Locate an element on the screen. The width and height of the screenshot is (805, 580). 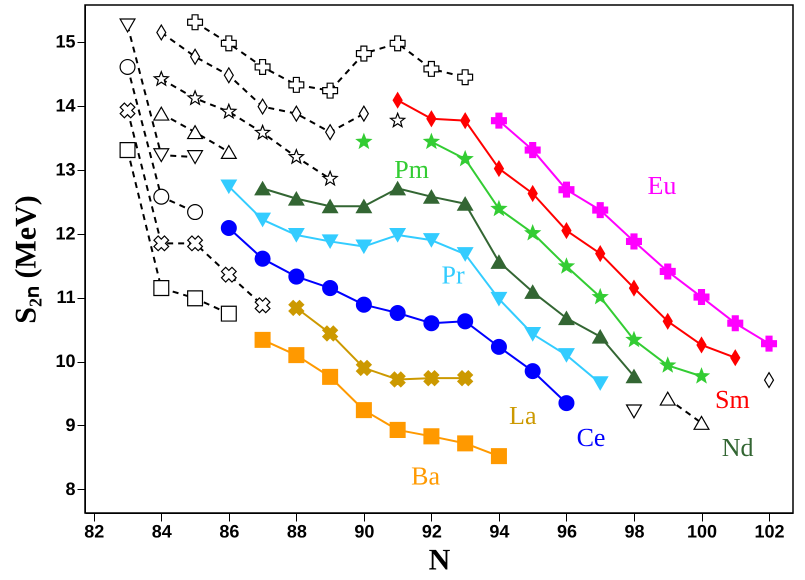
series-label: La is located at coordinates (523, 415).